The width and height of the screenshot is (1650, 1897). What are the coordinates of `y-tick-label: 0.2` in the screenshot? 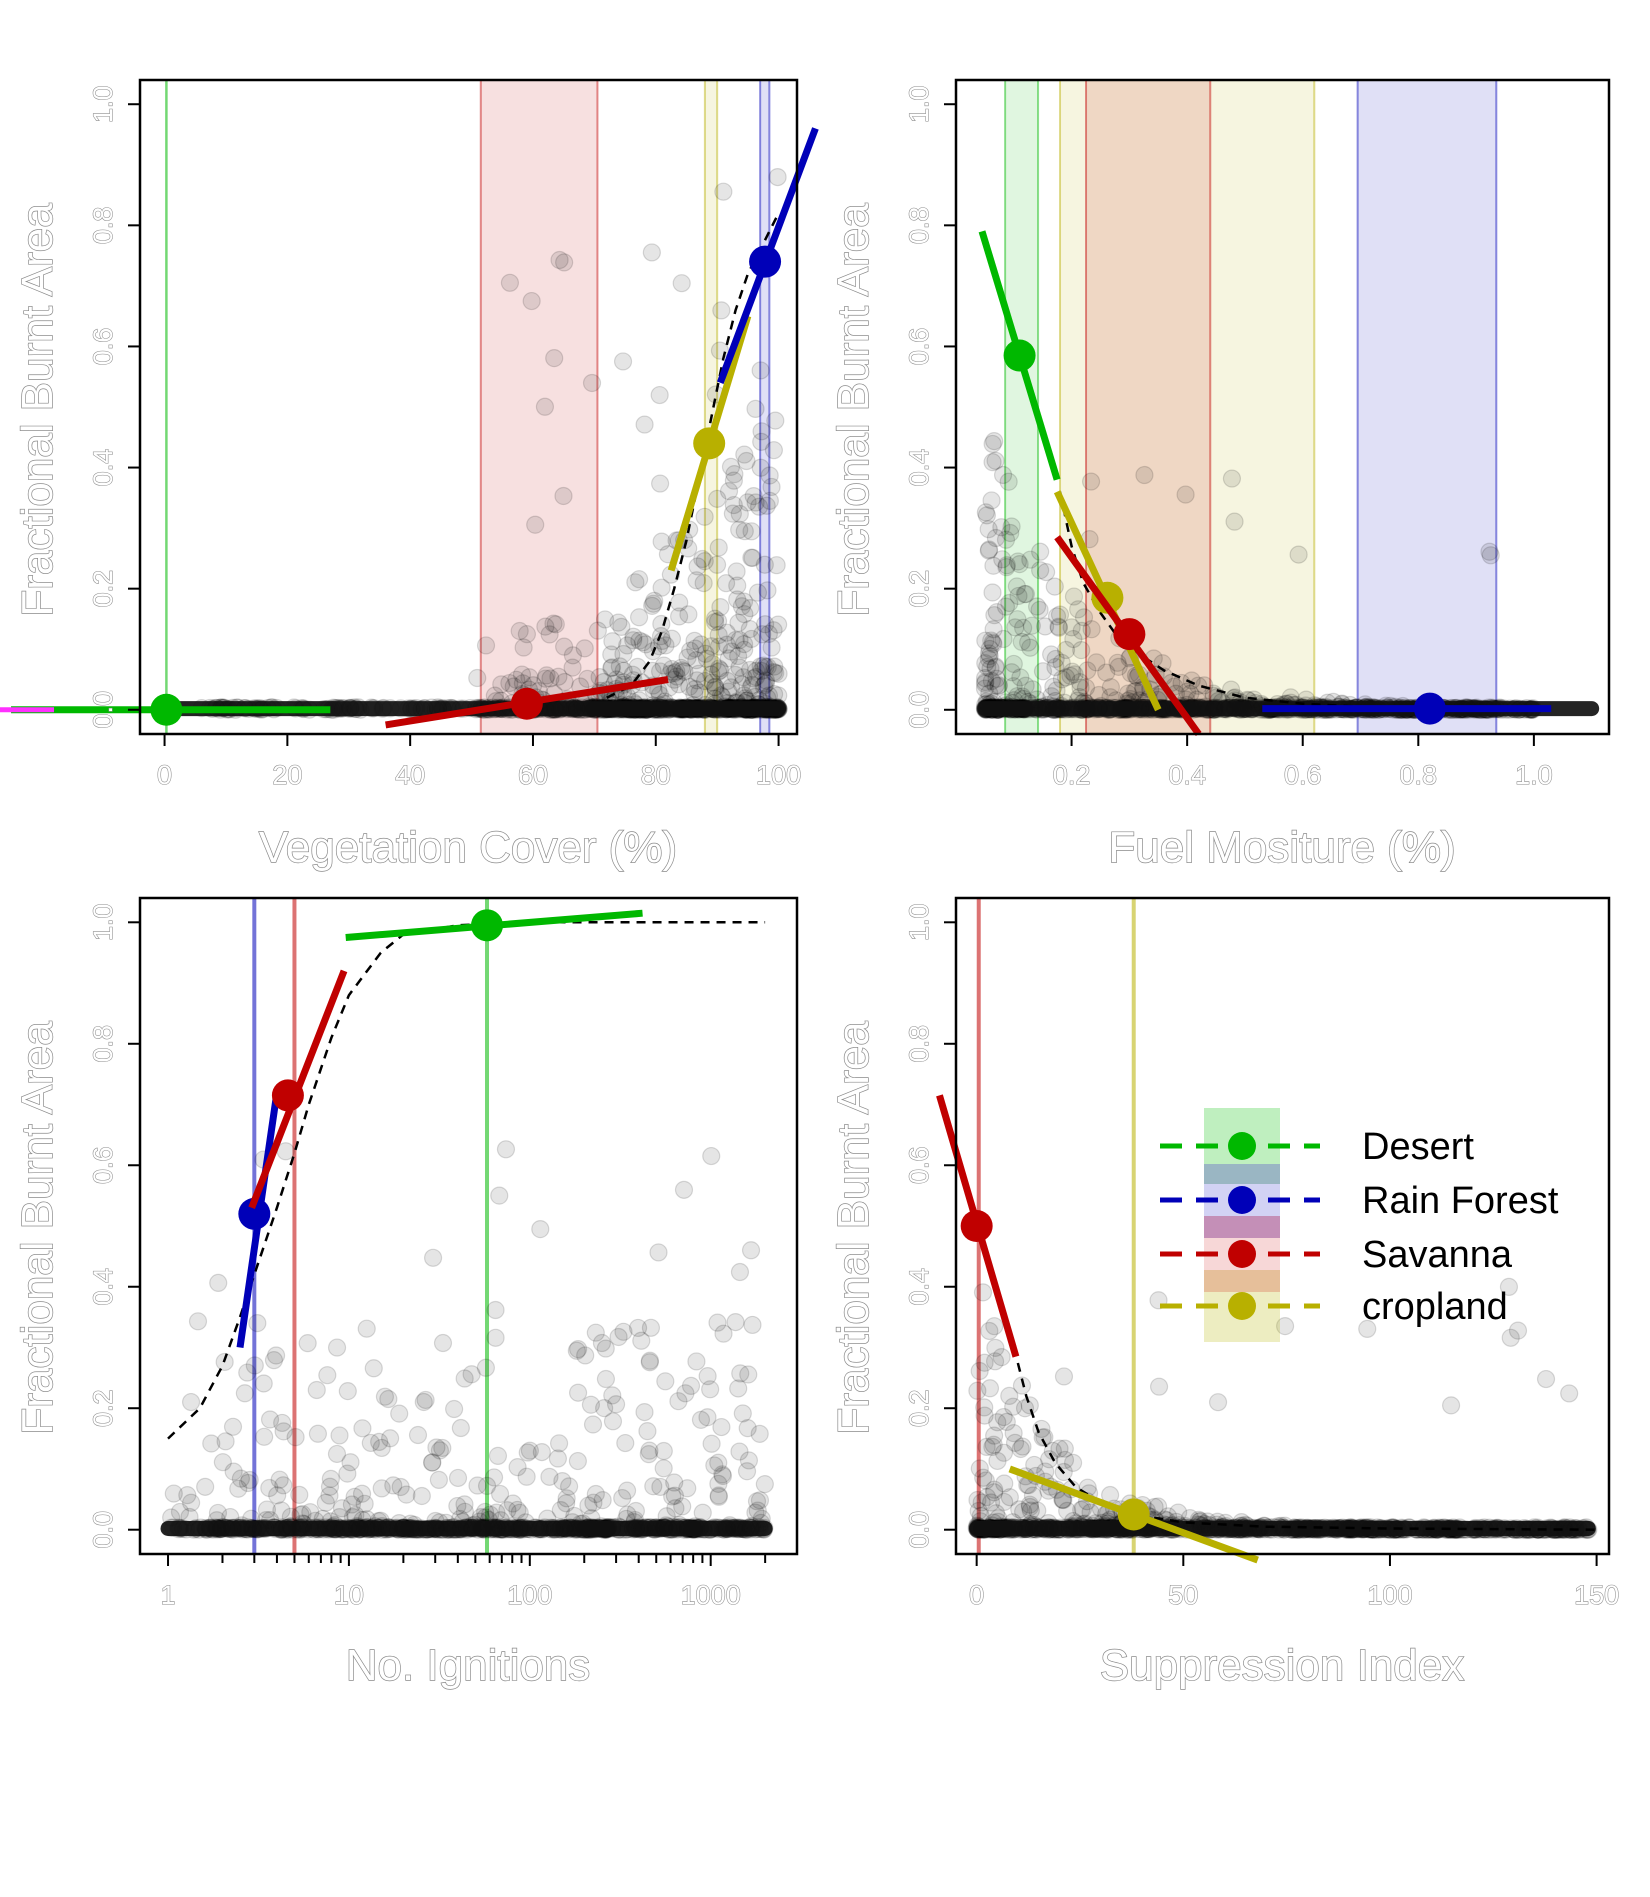 It's located at (919, 589).